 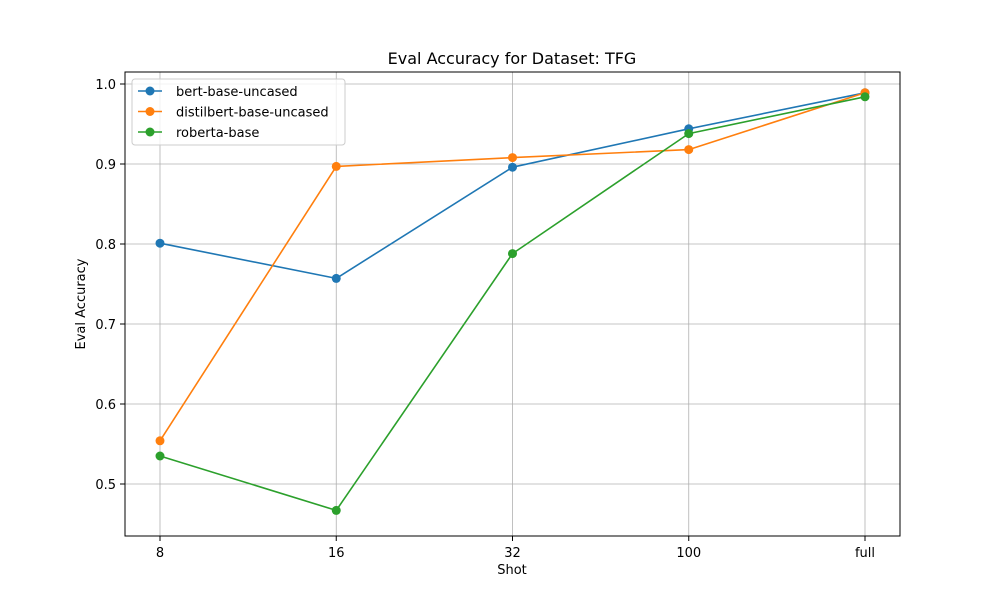 I want to click on legend-box, so click(x=238, y=112).